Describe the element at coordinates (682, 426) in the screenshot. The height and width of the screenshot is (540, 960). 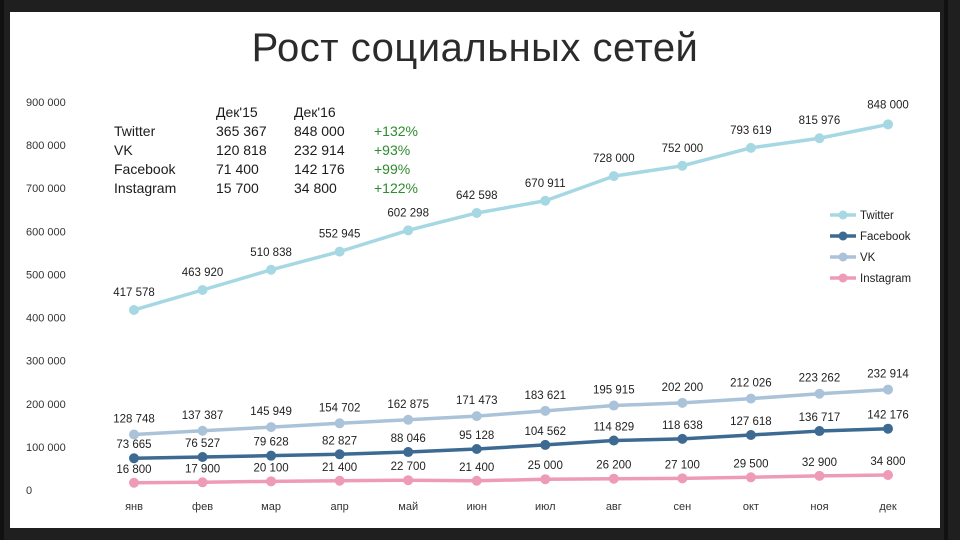
I see `data-label-facebook: 118 638` at that location.